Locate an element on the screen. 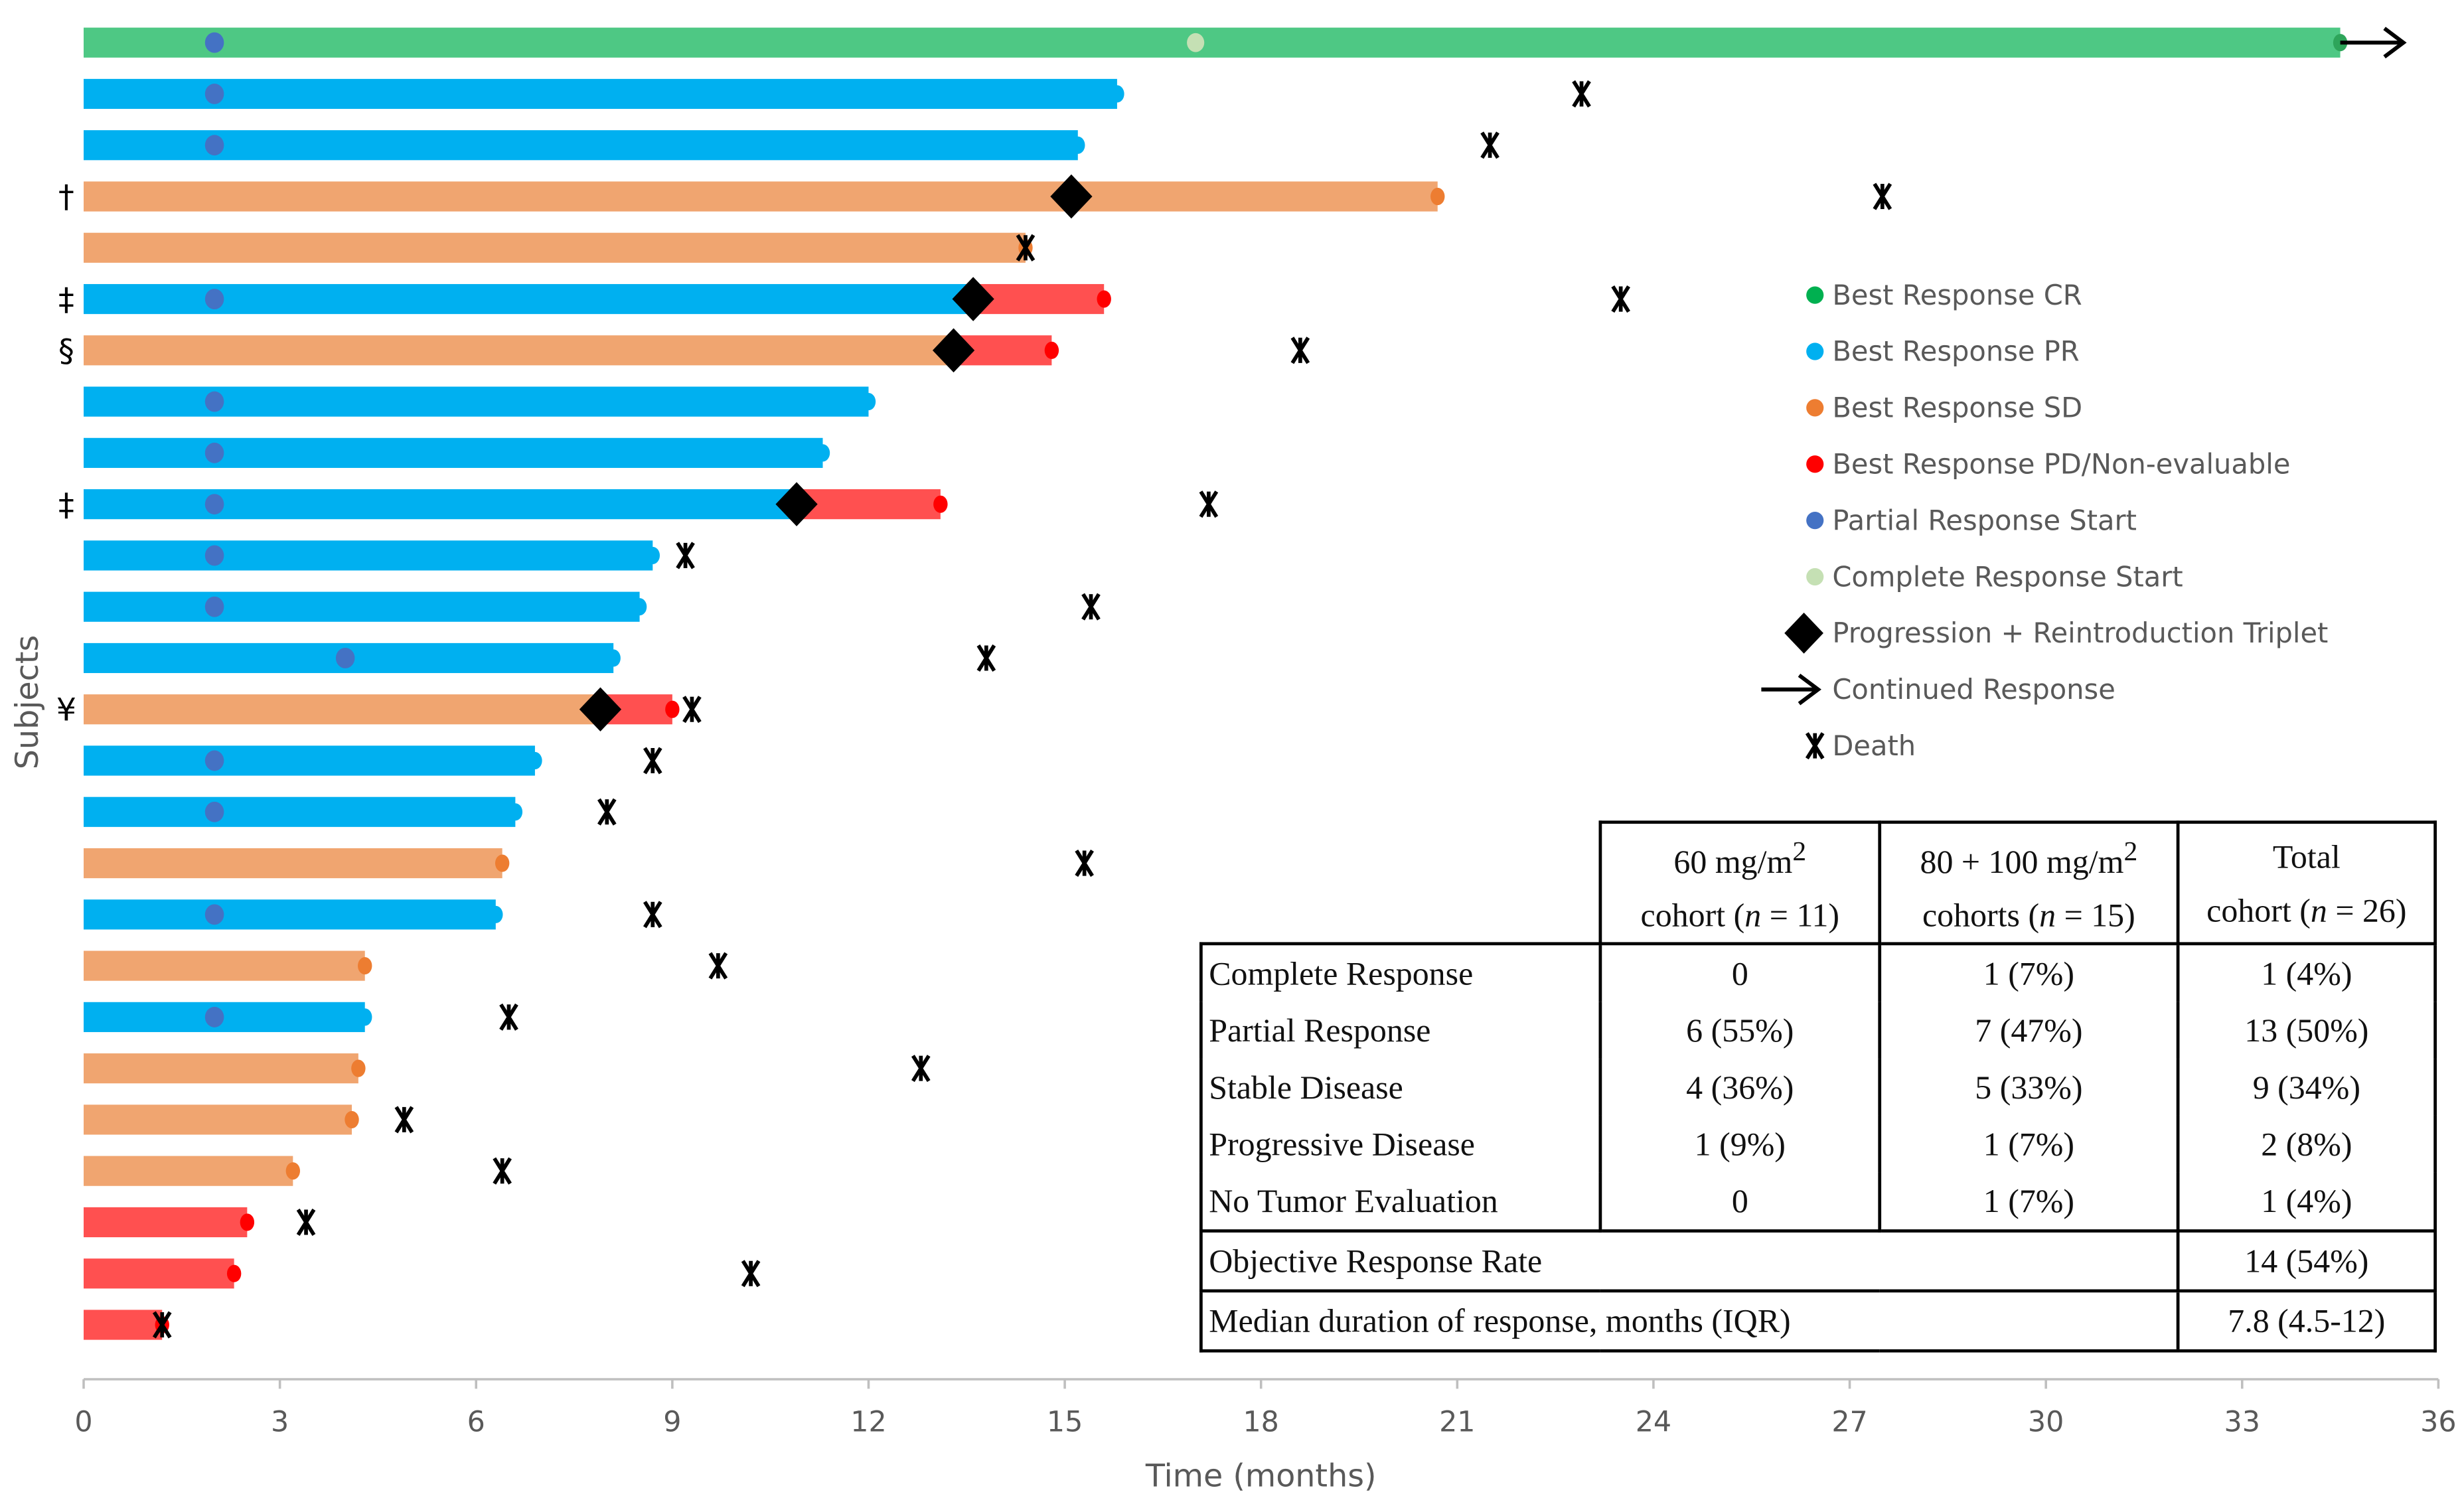 This screenshot has height=1512, width=2462. x-tick-label: 3 is located at coordinates (280, 1421).